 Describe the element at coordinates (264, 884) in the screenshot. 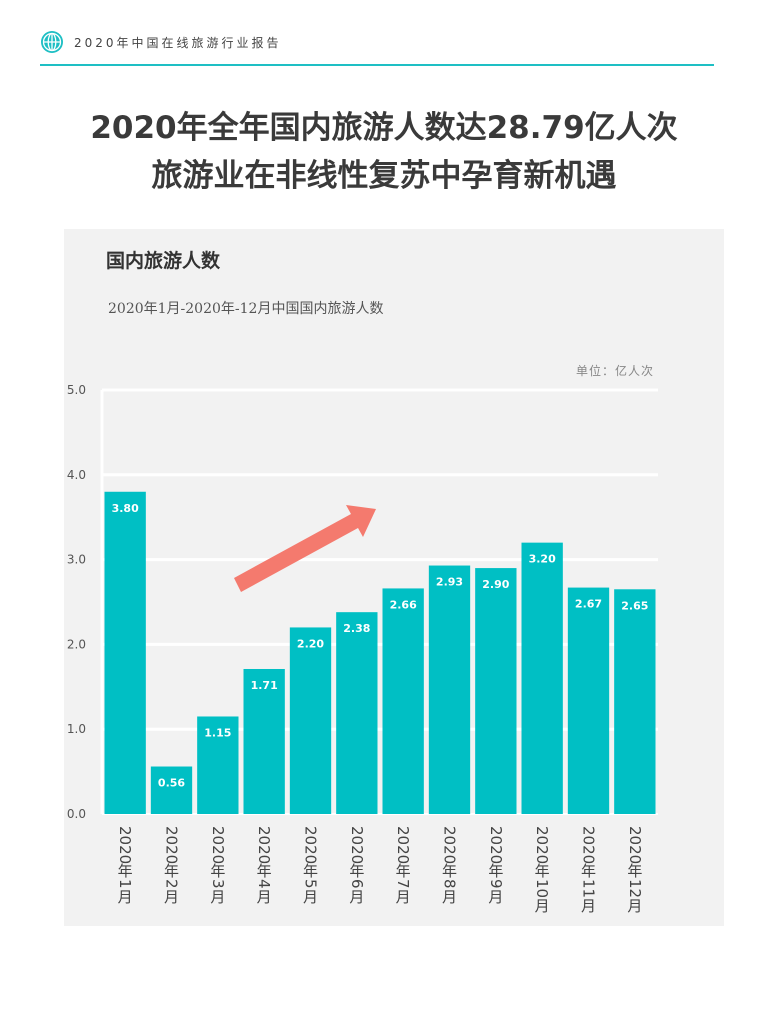

I see `x-tick-label-part: 4` at that location.